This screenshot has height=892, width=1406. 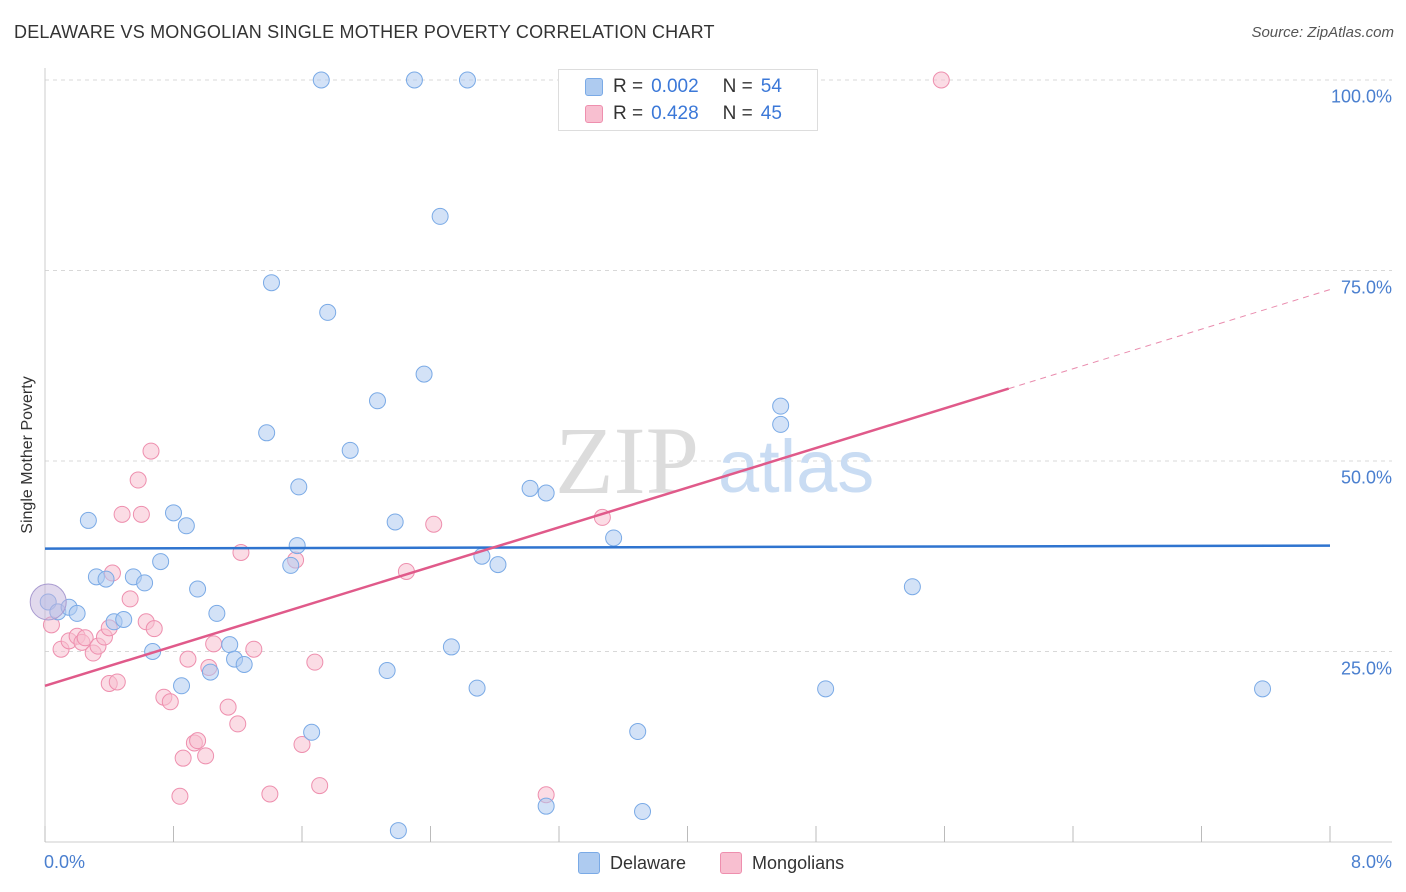 I want to click on series-legend: Delaware Mongolians, so click(x=728, y=863).